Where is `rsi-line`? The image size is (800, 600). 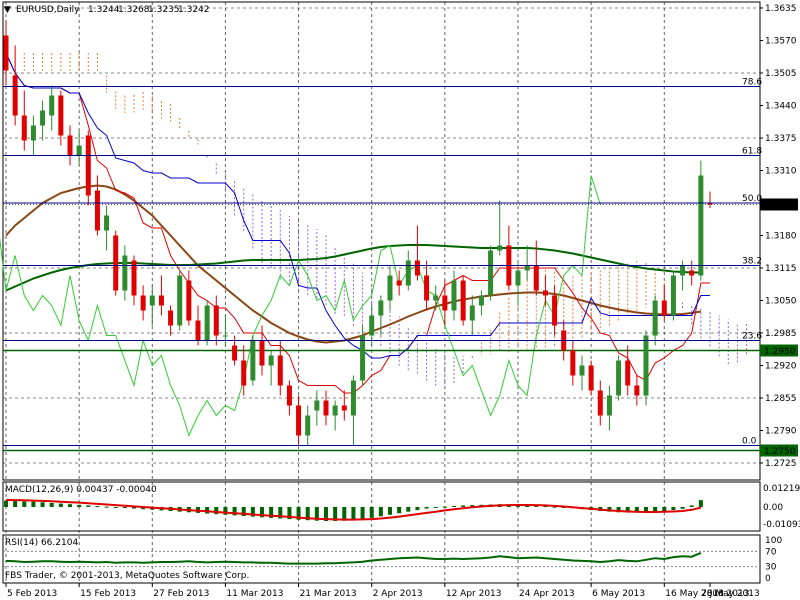
rsi-line is located at coordinates (353, 558).